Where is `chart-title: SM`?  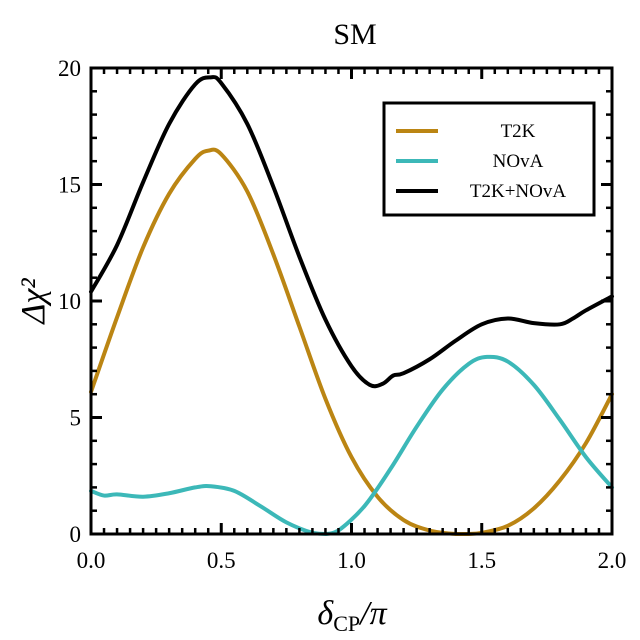 chart-title: SM is located at coordinates (354, 34).